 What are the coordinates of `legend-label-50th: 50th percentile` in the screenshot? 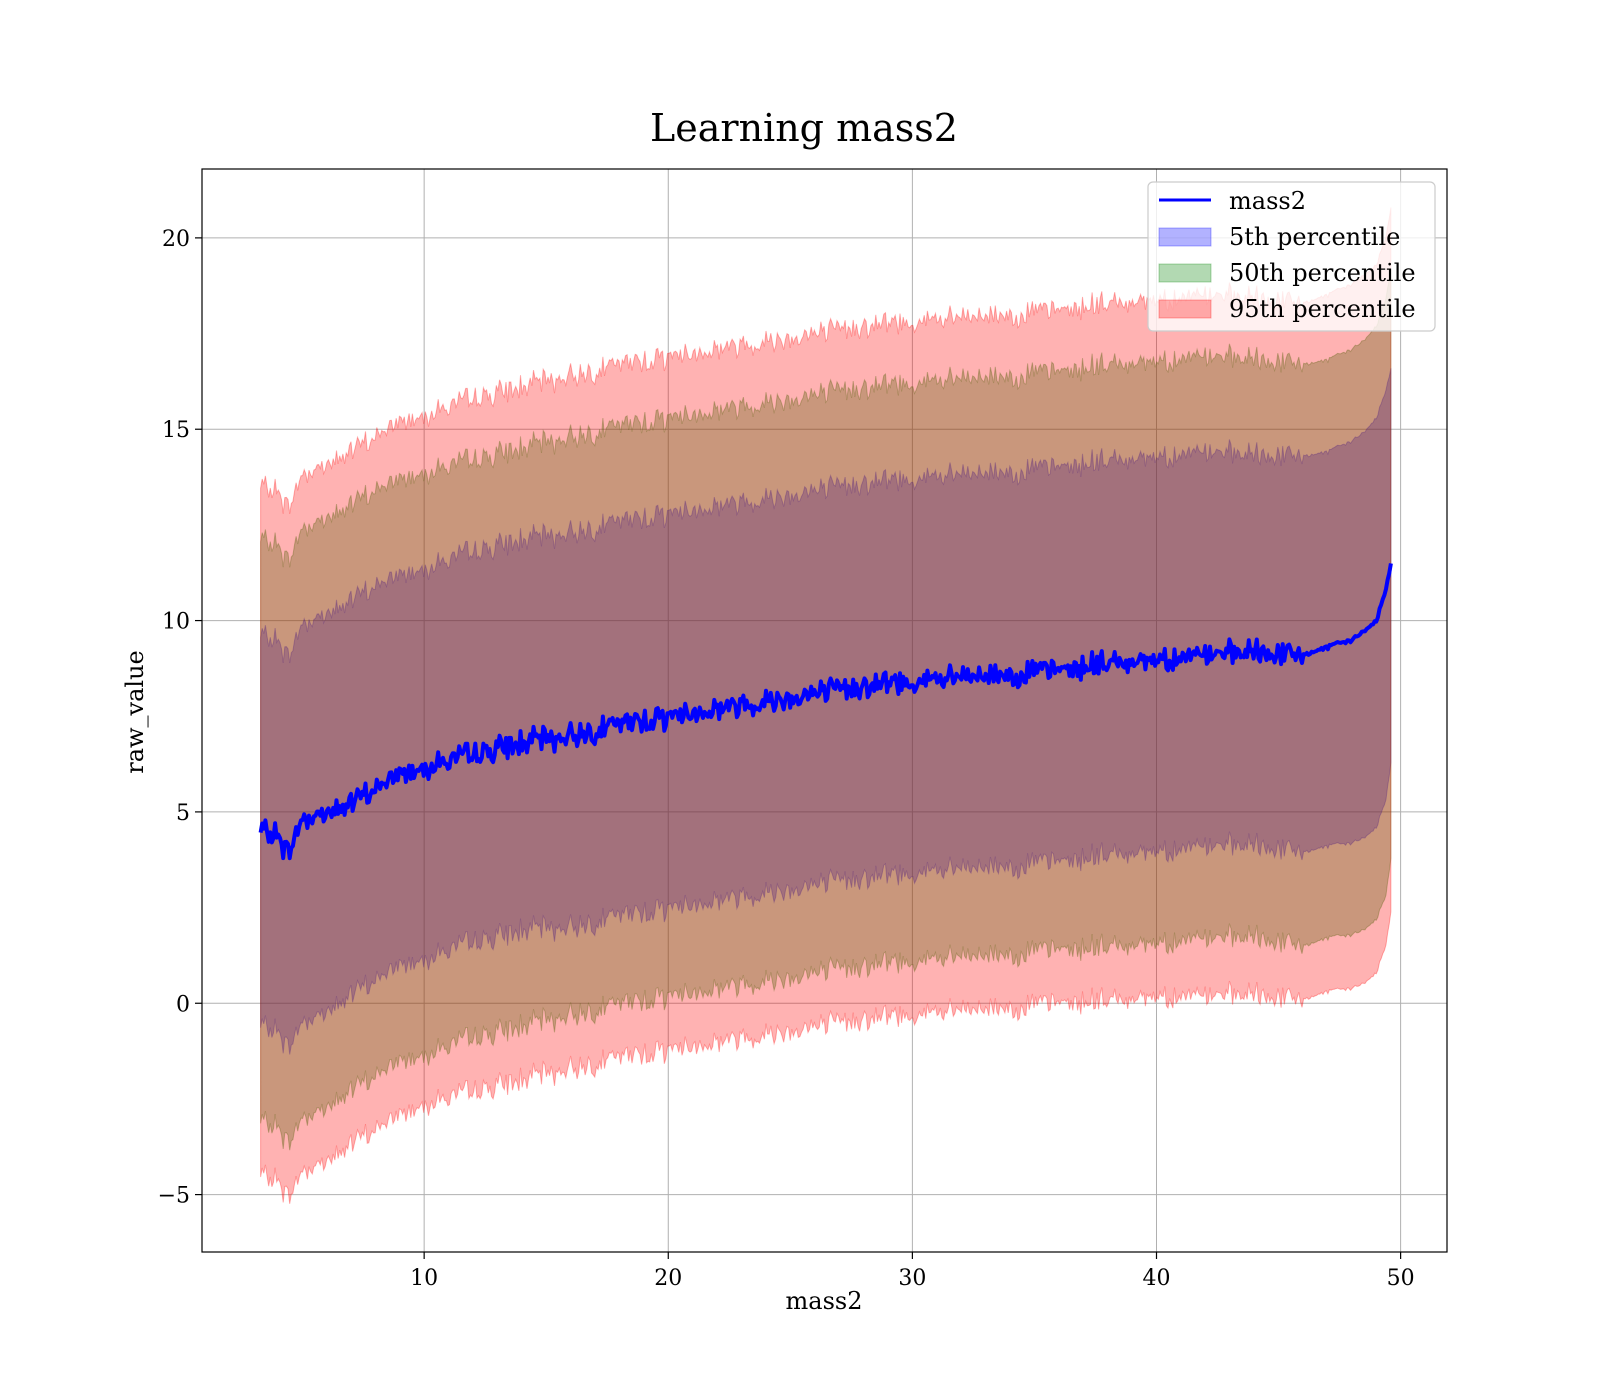 It's located at (1322, 273).